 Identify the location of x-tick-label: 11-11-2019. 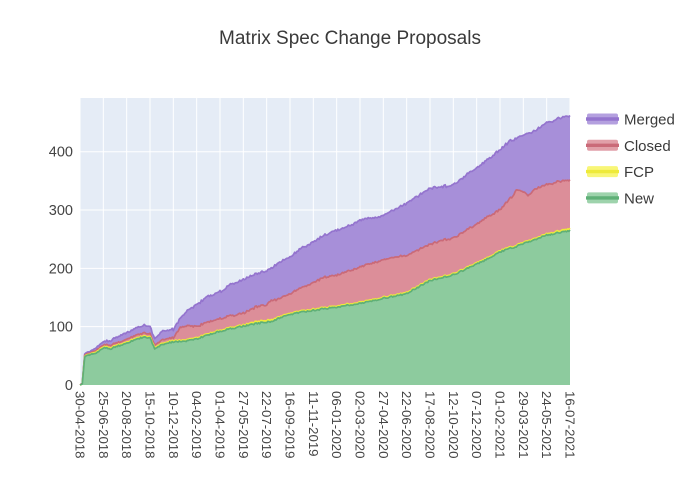
(313, 424).